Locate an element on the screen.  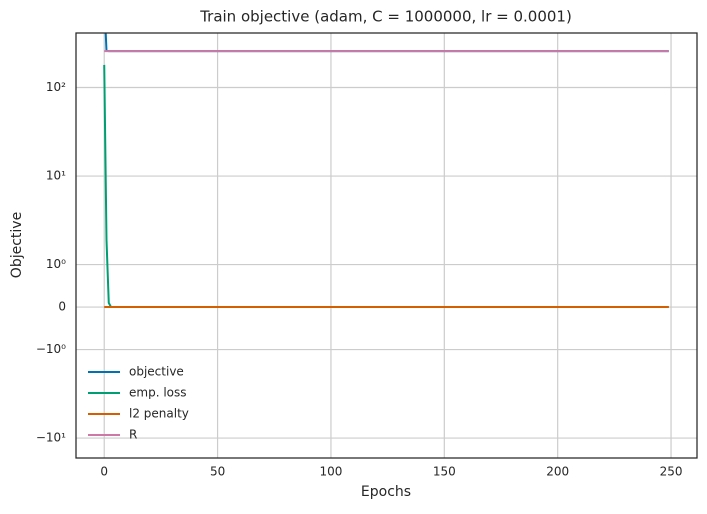
x-tick-label: 200 is located at coordinates (557, 472).